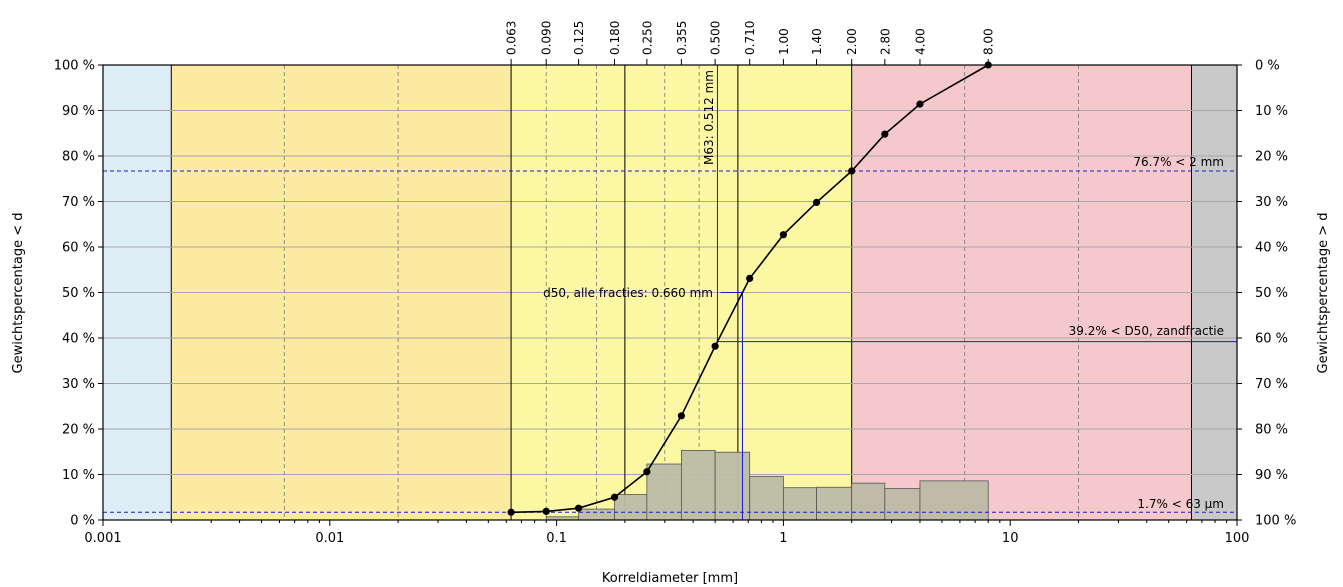 The image size is (1343, 587). Describe the element at coordinates (852, 41) in the screenshot. I see `sieve-label: 2.00` at that location.